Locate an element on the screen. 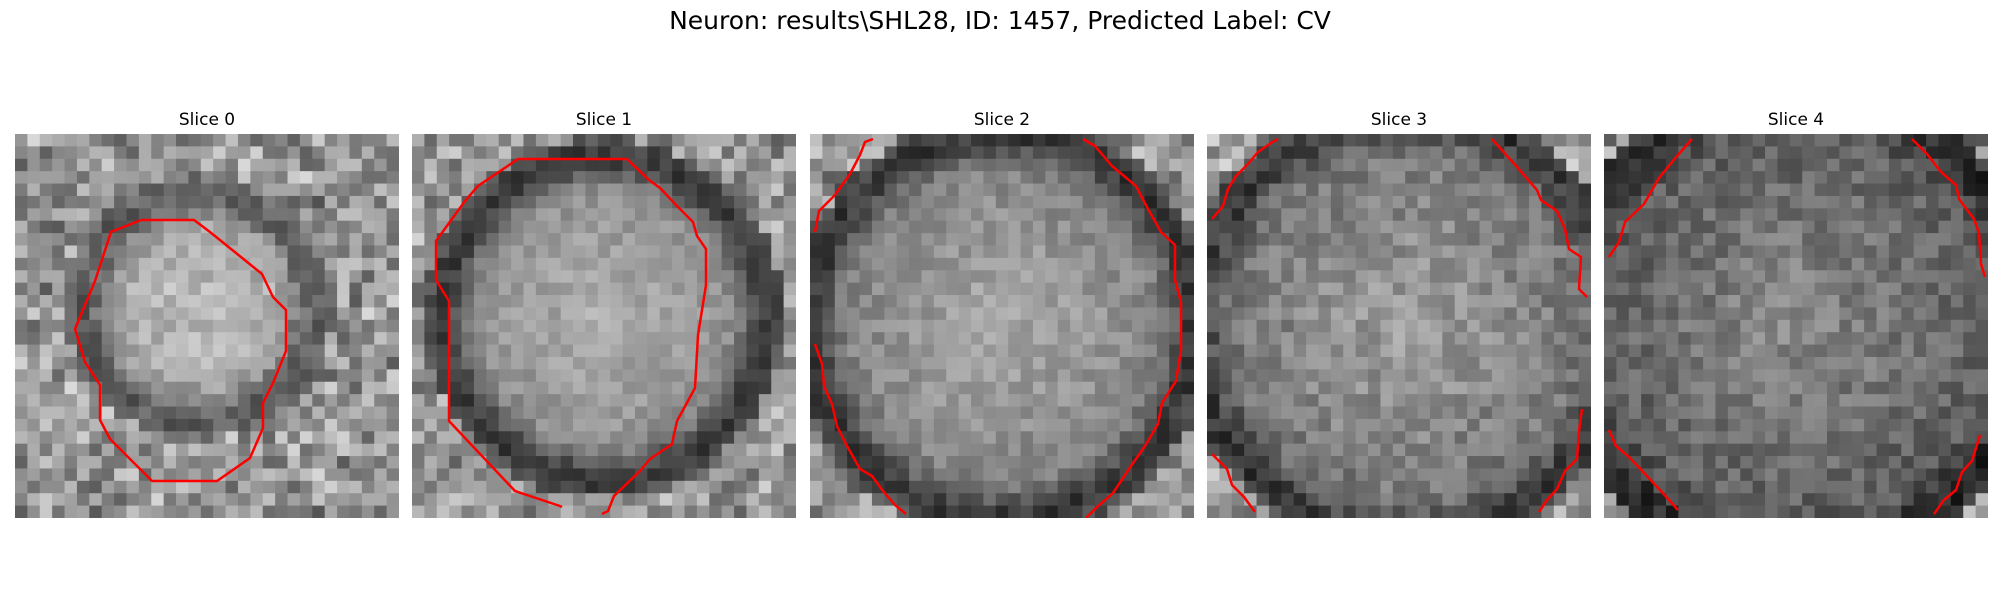 The image size is (2000, 600). slice-panel-0: Slice 0 is located at coordinates (207, 315).